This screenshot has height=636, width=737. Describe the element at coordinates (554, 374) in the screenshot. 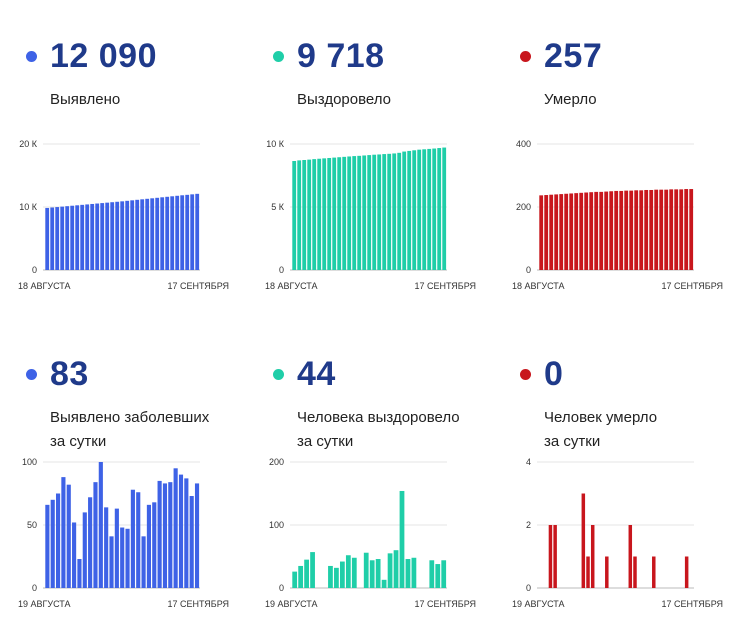

I see `stat-value: 0` at that location.